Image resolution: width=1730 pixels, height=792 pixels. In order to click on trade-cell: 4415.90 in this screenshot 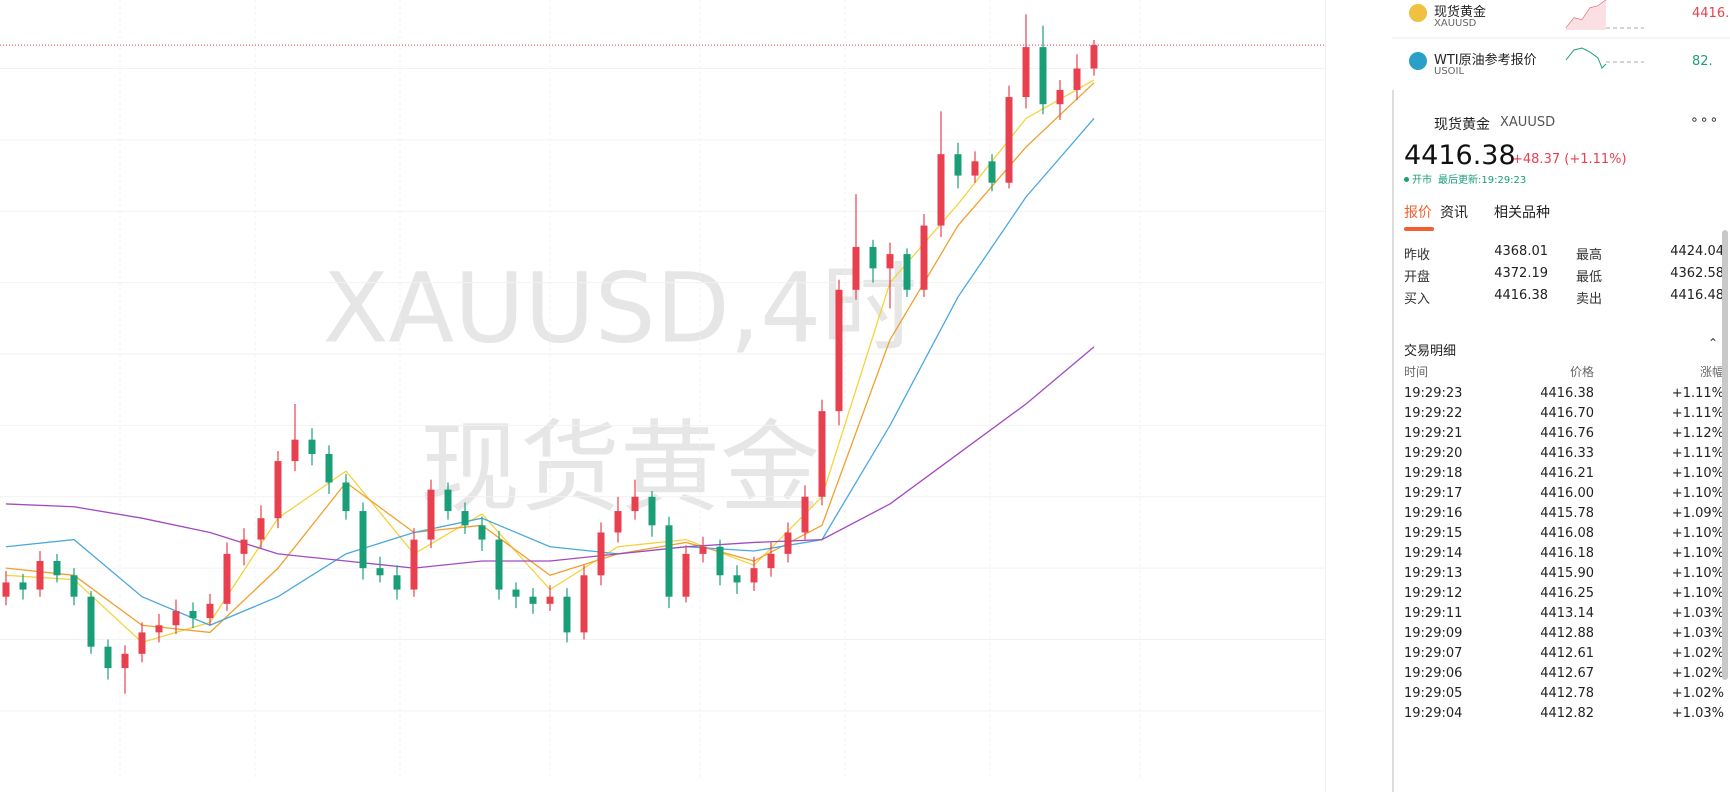, I will do `click(1567, 573)`.